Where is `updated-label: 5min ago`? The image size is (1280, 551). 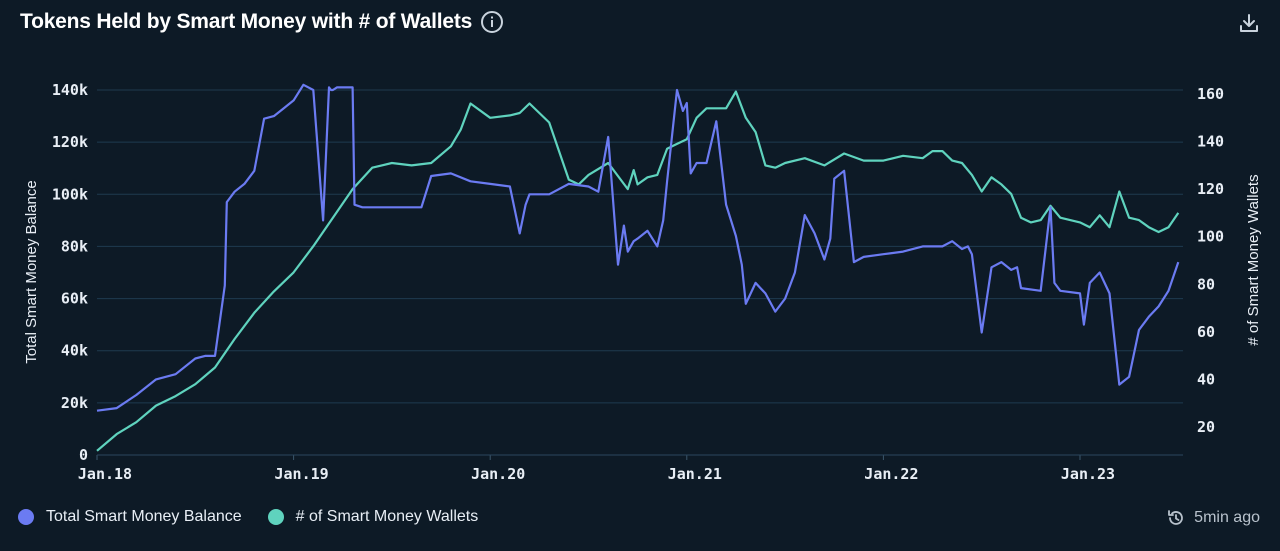 updated-label: 5min ago is located at coordinates (1227, 517).